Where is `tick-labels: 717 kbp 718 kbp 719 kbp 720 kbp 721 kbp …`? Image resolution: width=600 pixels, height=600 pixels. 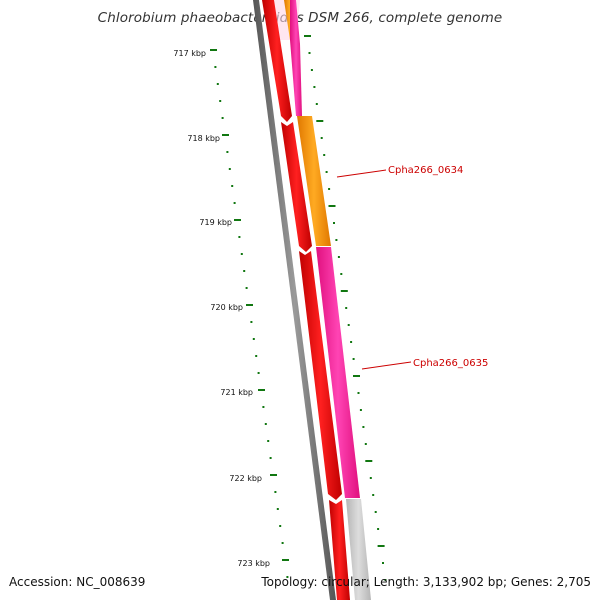 tick-labels: 717 kbp 718 kbp 719 kbp 720 kbp 721 kbp … is located at coordinates (221, 308).